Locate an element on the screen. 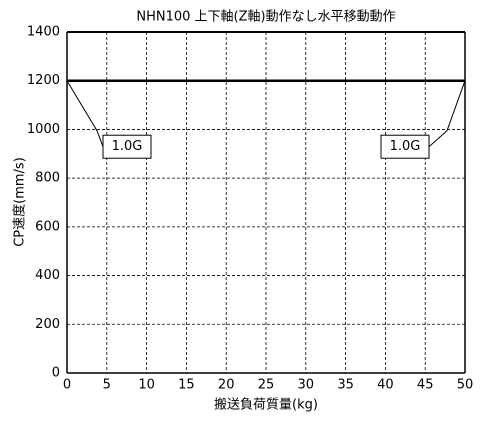 Image resolution: width=485 pixels, height=422 pixels. y-tick-label: 800 is located at coordinates (47, 178).